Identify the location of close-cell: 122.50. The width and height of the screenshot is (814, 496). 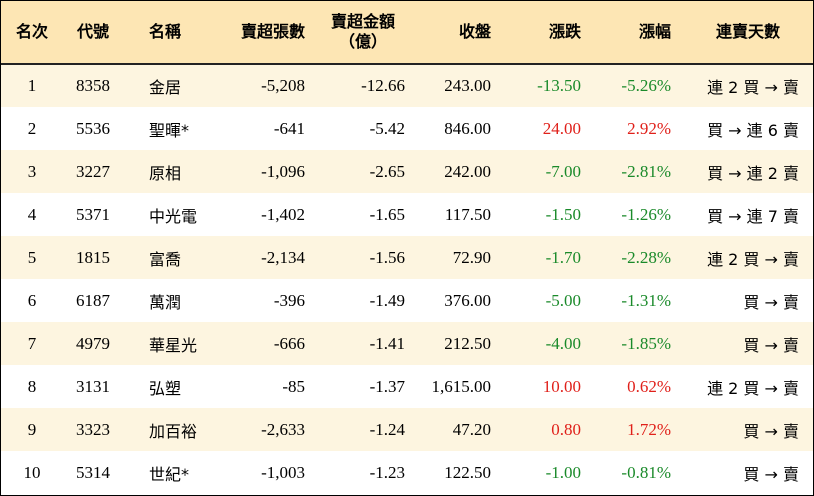
(467, 472).